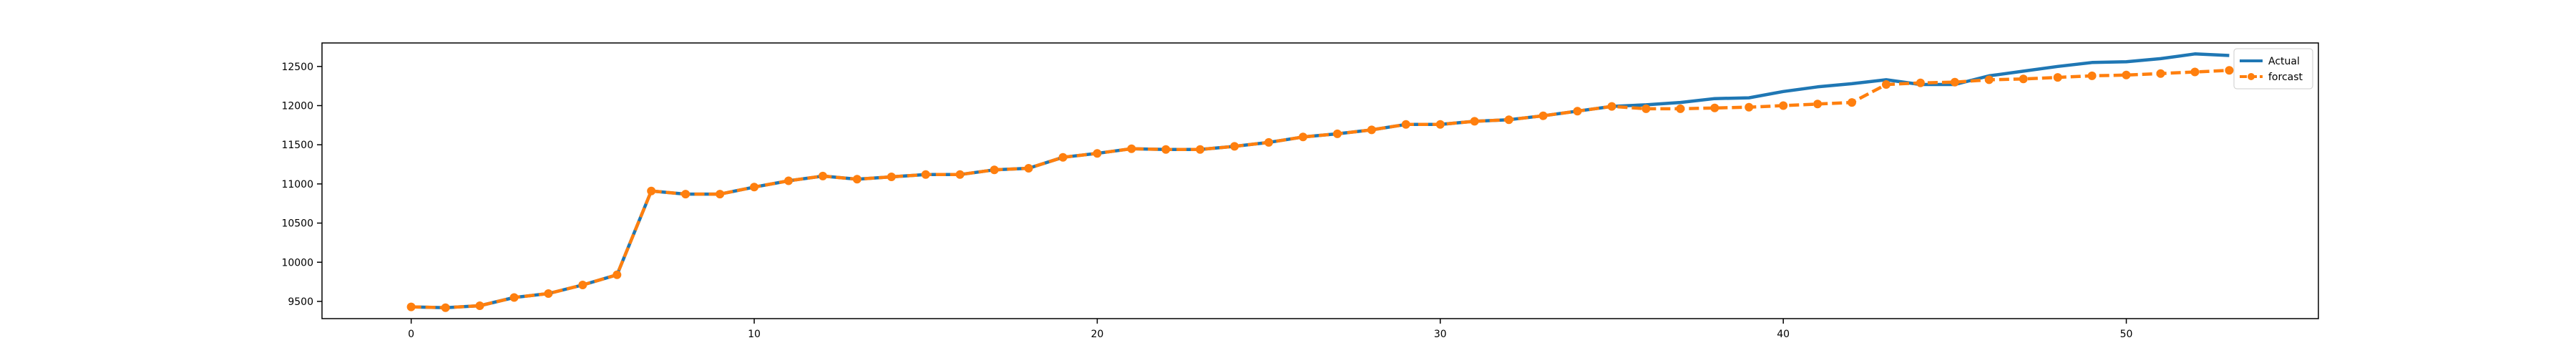  What do you see at coordinates (297, 262) in the screenshot?
I see `y-tick-label: 10000` at bounding box center [297, 262].